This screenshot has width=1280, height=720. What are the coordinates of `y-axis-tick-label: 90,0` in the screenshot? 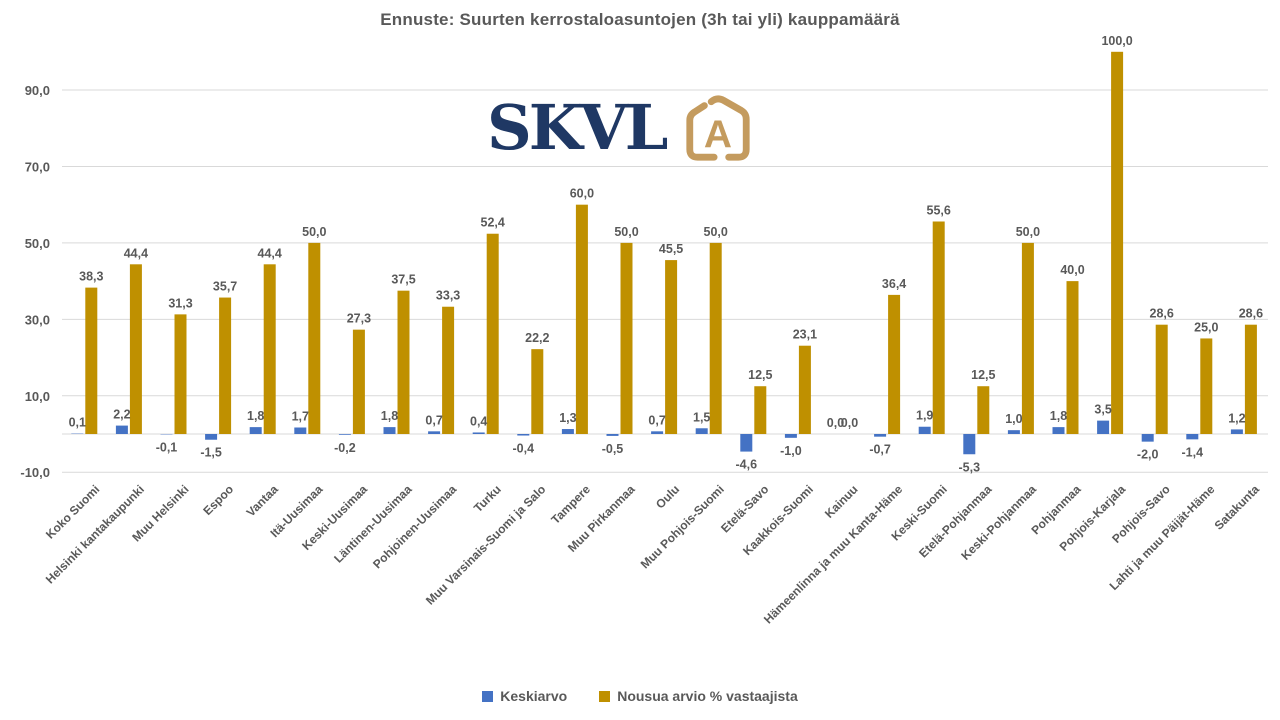 It's located at (37, 90).